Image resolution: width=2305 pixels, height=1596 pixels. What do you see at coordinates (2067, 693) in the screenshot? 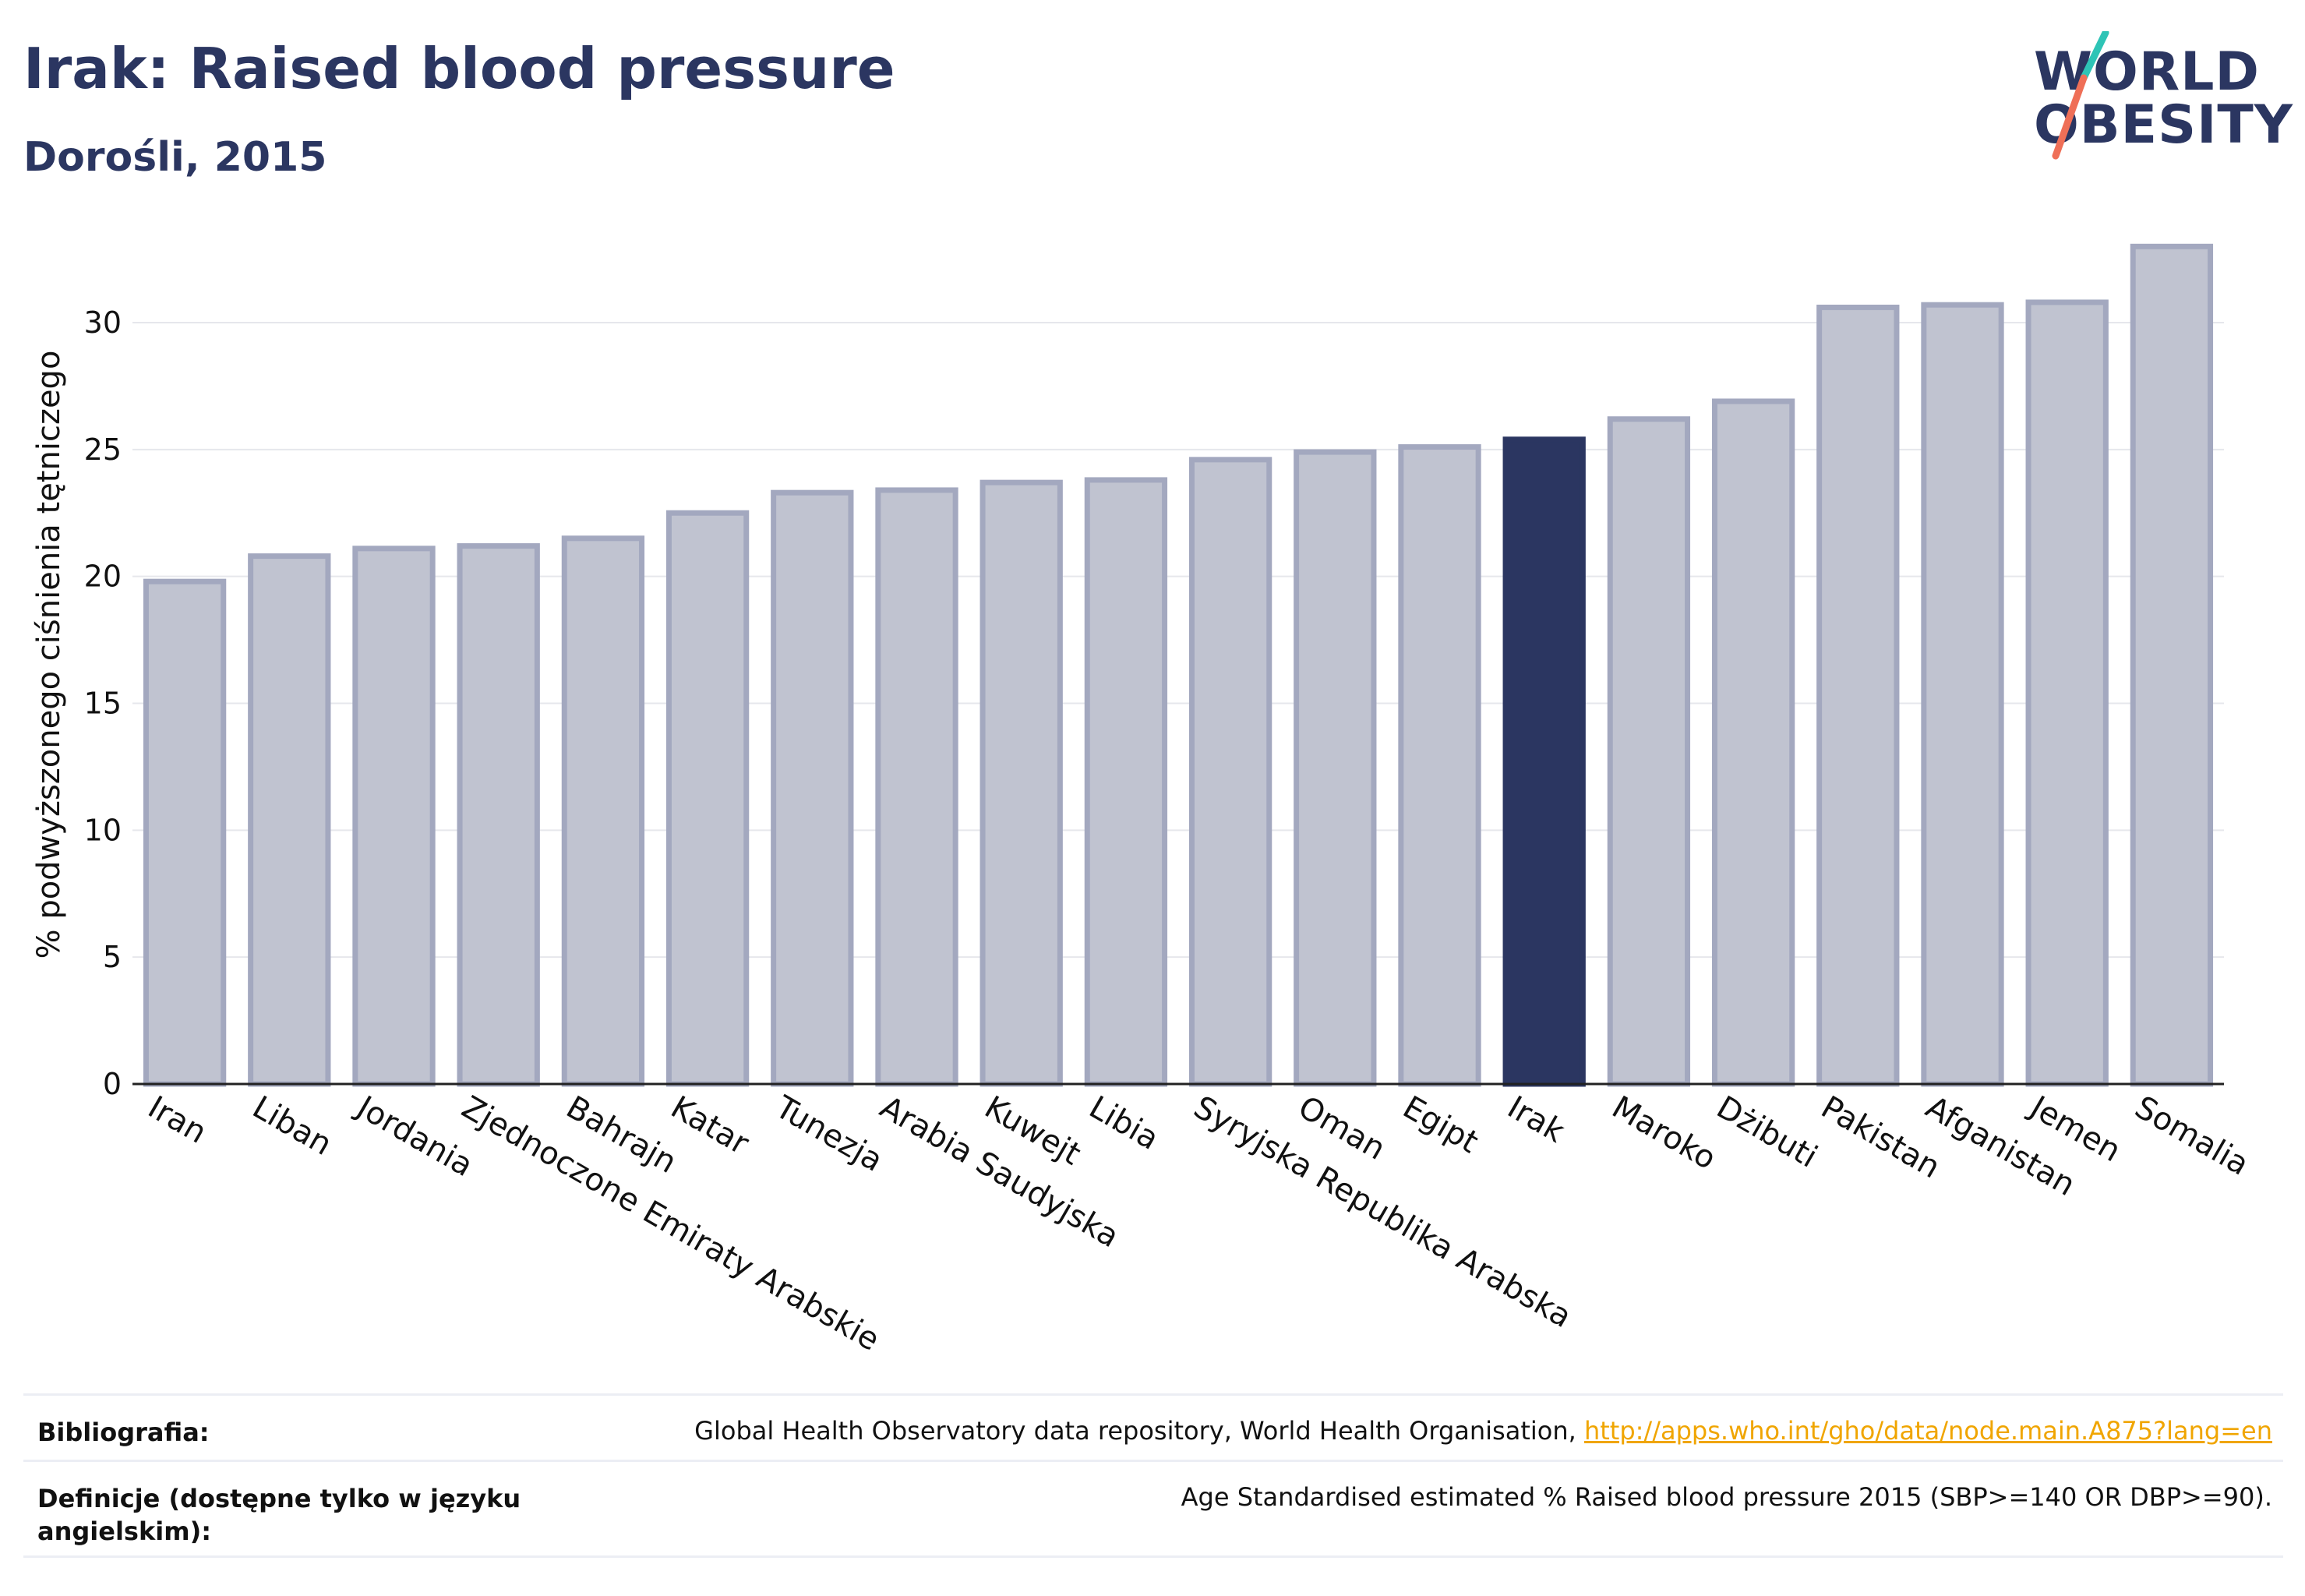
I see `bar-jemen` at bounding box center [2067, 693].